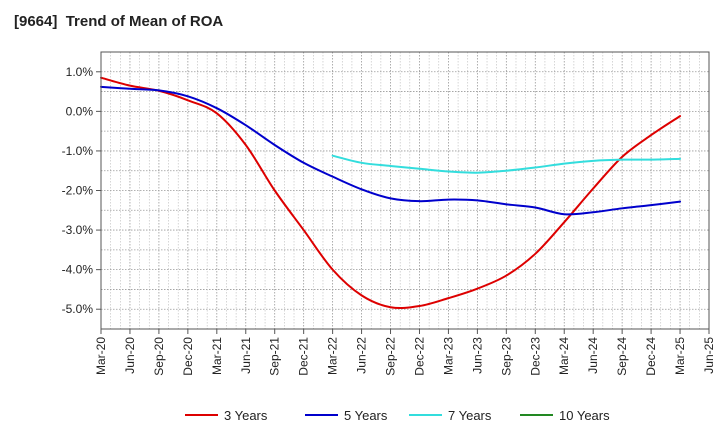 This screenshot has width=720, height=440. What do you see at coordinates (709, 355) in the screenshot?
I see `x-tick-label: Jun-25` at bounding box center [709, 355].